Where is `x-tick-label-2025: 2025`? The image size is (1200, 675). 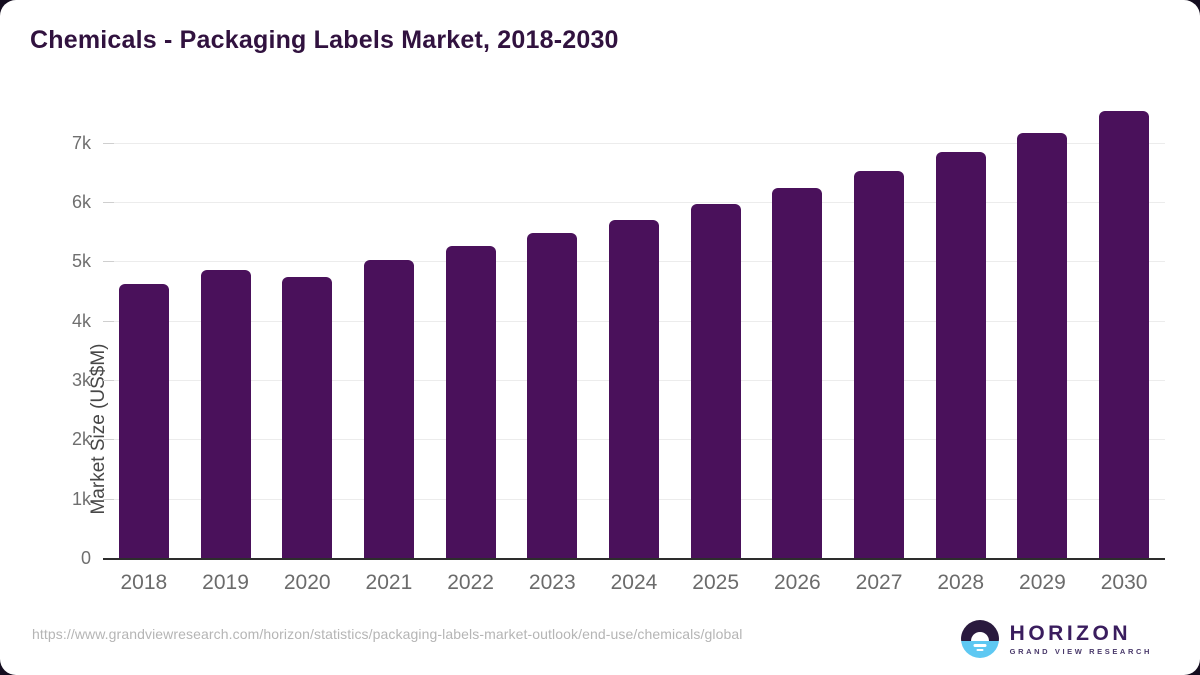 x-tick-label-2025: 2025 is located at coordinates (716, 582).